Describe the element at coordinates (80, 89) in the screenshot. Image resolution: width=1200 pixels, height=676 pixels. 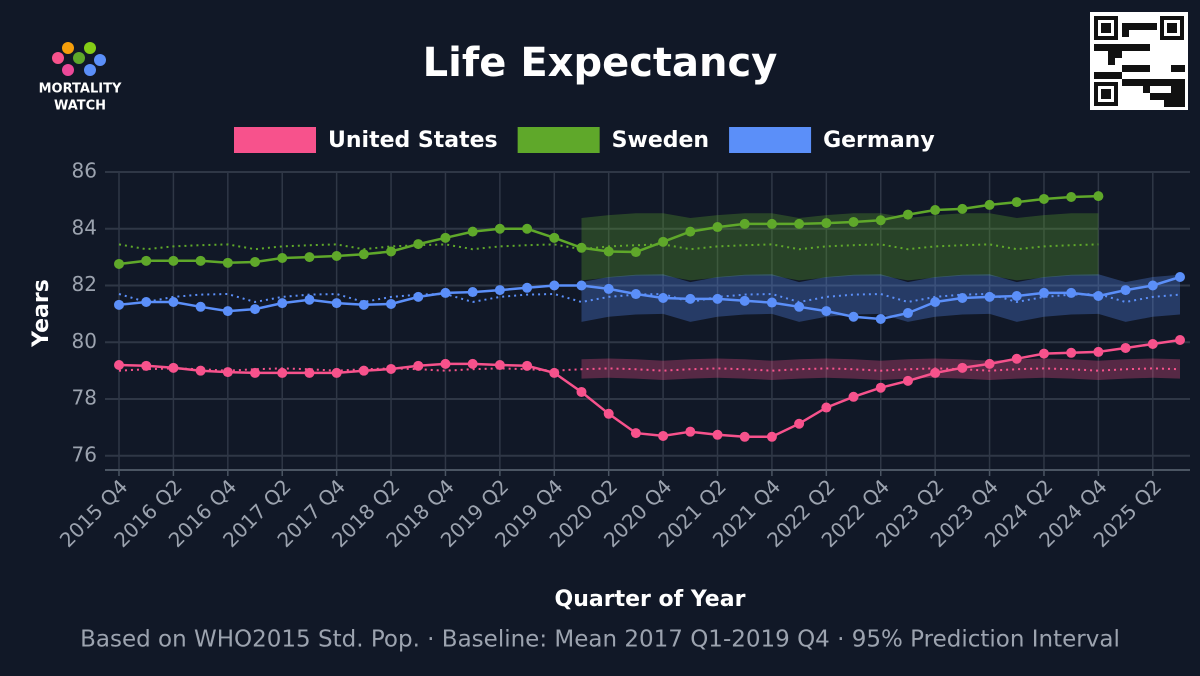
I see `logo-text: MORTALITY` at that location.